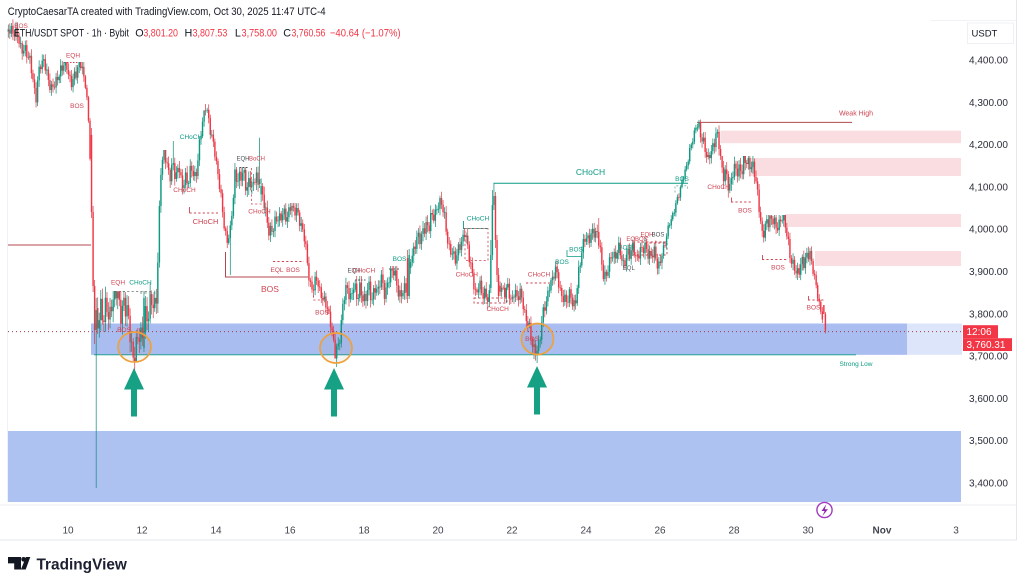 The image size is (1024, 586). Describe the element at coordinates (365, 34) in the screenshot. I see `svg-text: −40.64 (−1.07%)` at that location.